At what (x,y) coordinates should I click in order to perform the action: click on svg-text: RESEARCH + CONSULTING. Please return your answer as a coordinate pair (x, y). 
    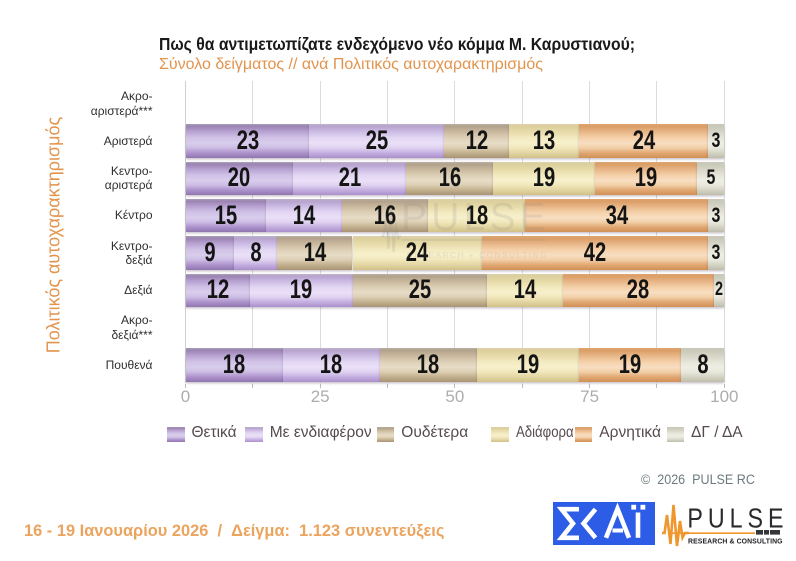
    Looking at the image, I should click on (477, 255).